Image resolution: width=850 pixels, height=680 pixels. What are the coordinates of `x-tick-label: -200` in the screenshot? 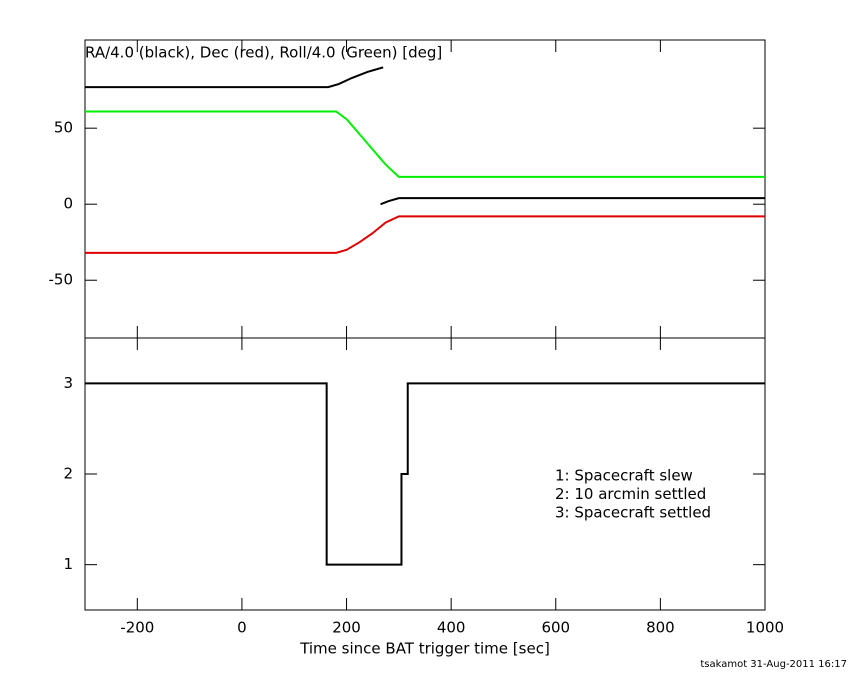 It's located at (137, 628).